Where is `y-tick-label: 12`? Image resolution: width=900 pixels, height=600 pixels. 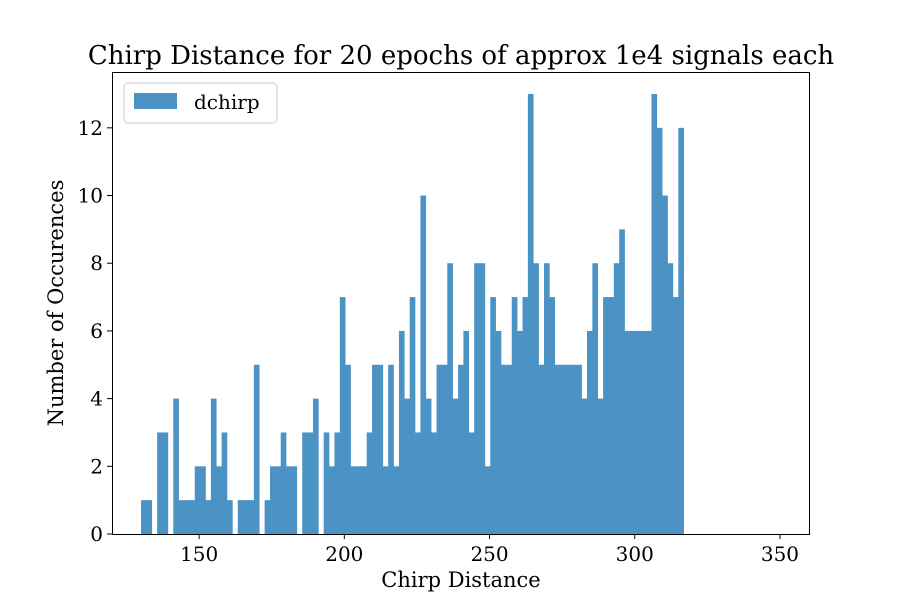
y-tick-label: 12 is located at coordinates (90, 128).